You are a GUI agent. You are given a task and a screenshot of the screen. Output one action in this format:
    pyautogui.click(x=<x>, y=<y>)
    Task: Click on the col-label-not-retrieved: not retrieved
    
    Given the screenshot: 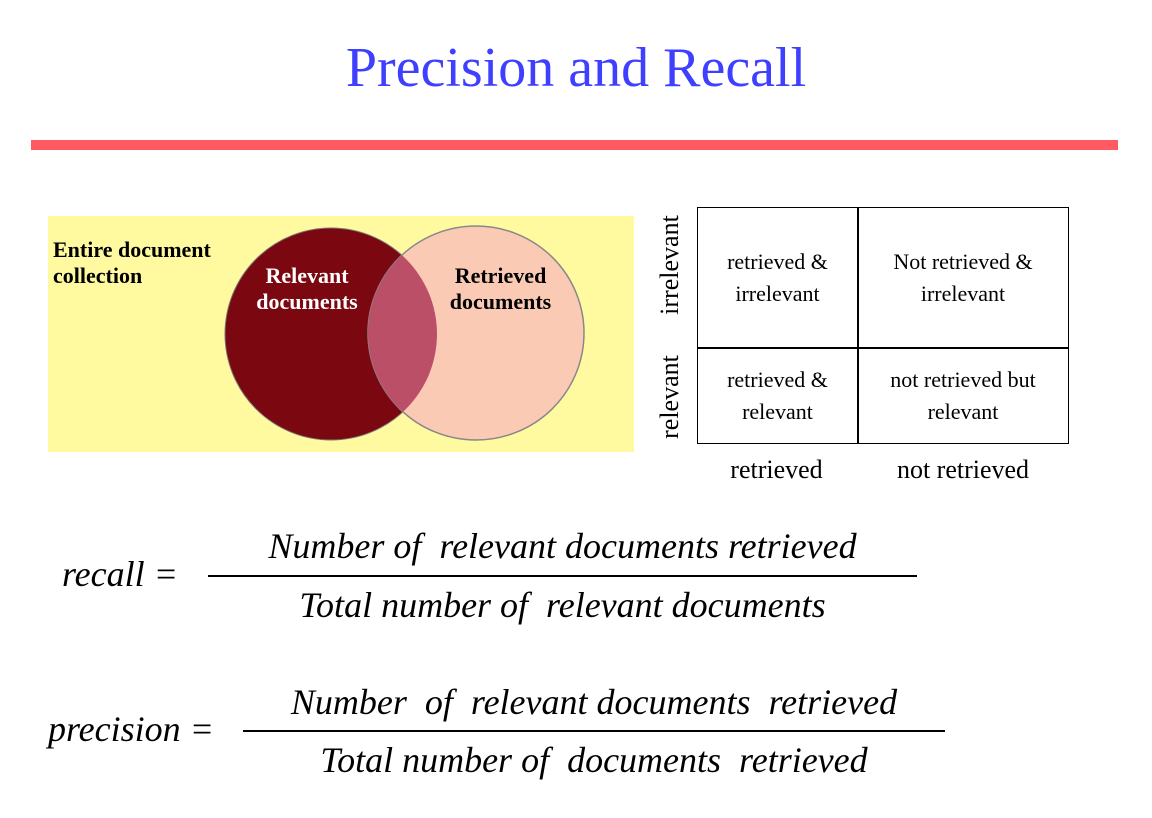 What is the action you would take?
    pyautogui.click(x=963, y=469)
    